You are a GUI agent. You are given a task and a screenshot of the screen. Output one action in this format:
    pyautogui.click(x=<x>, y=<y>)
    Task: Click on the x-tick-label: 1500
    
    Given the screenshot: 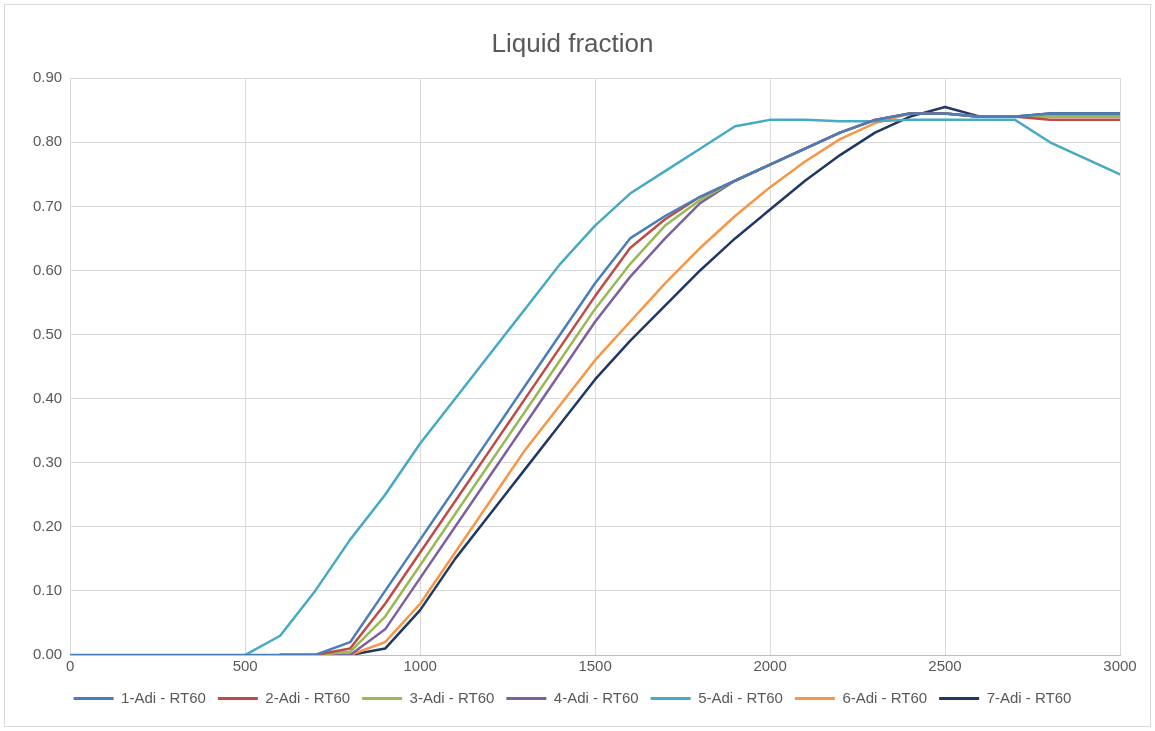 What is the action you would take?
    pyautogui.click(x=595, y=666)
    